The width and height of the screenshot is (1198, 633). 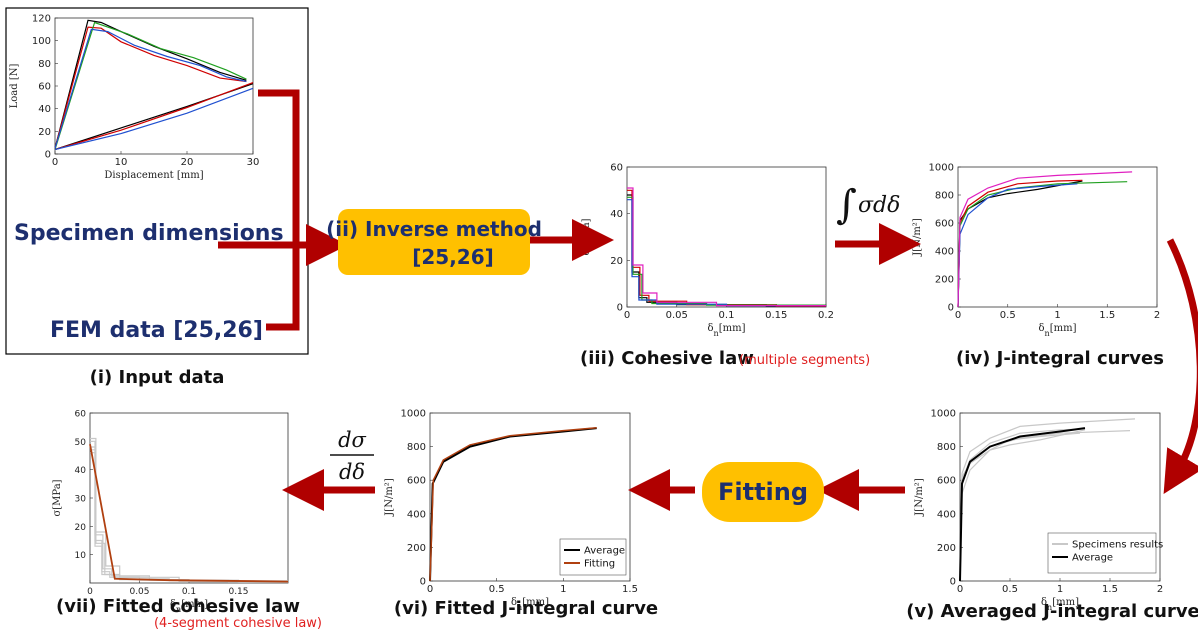 What do you see at coordinates (81, 443) in the screenshot?
I see `y-tick-label: 50` at bounding box center [81, 443].